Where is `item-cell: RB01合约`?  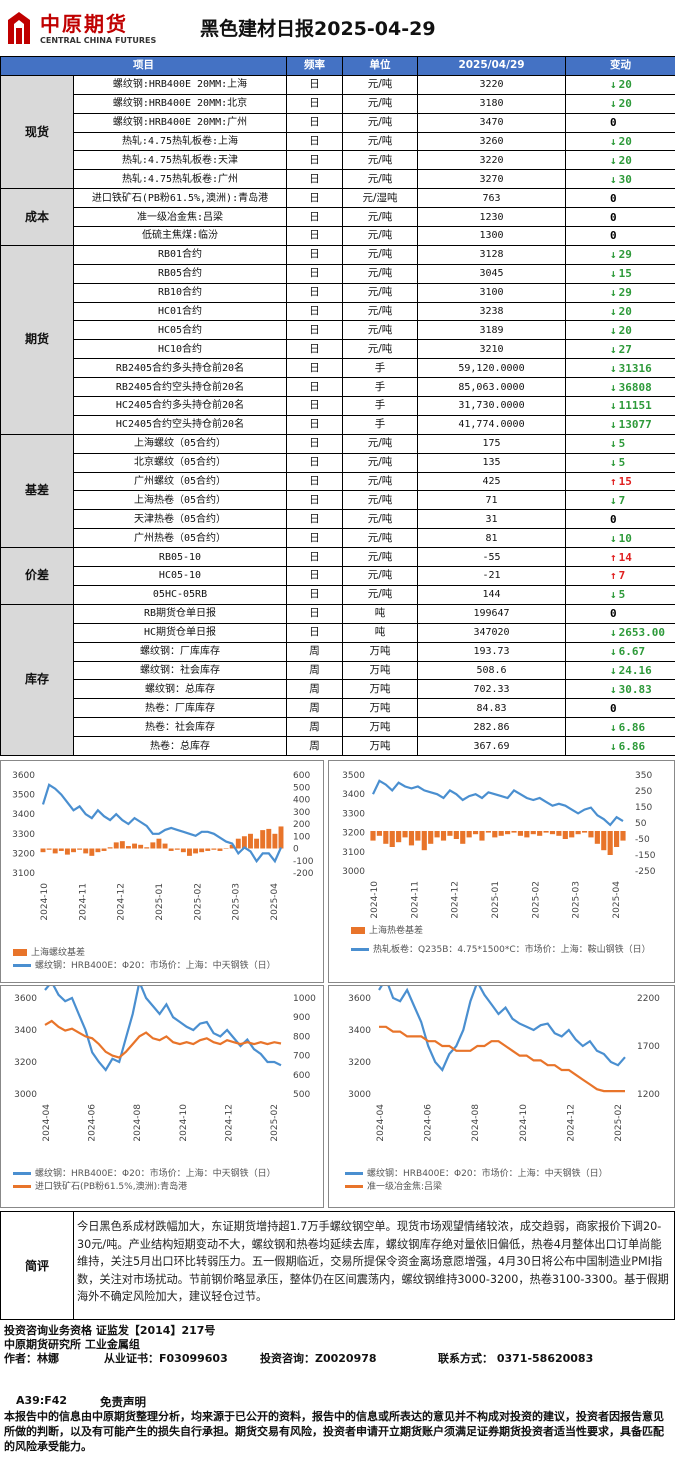
item-cell: RB01合约 is located at coordinates (180, 254).